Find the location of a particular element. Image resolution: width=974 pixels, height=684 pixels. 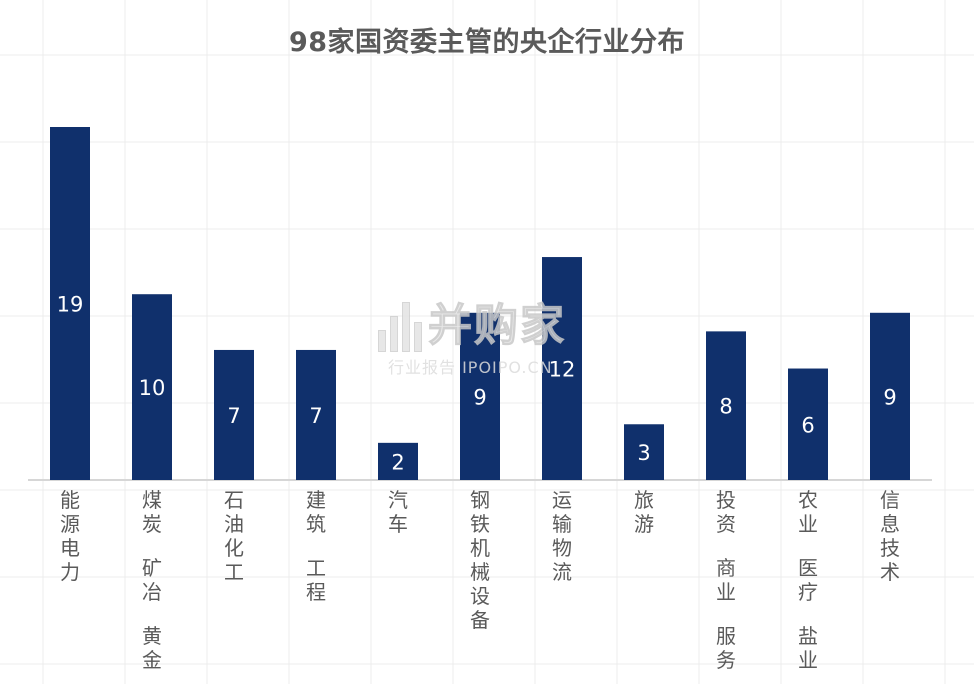

data-label: 8 is located at coordinates (725, 407).